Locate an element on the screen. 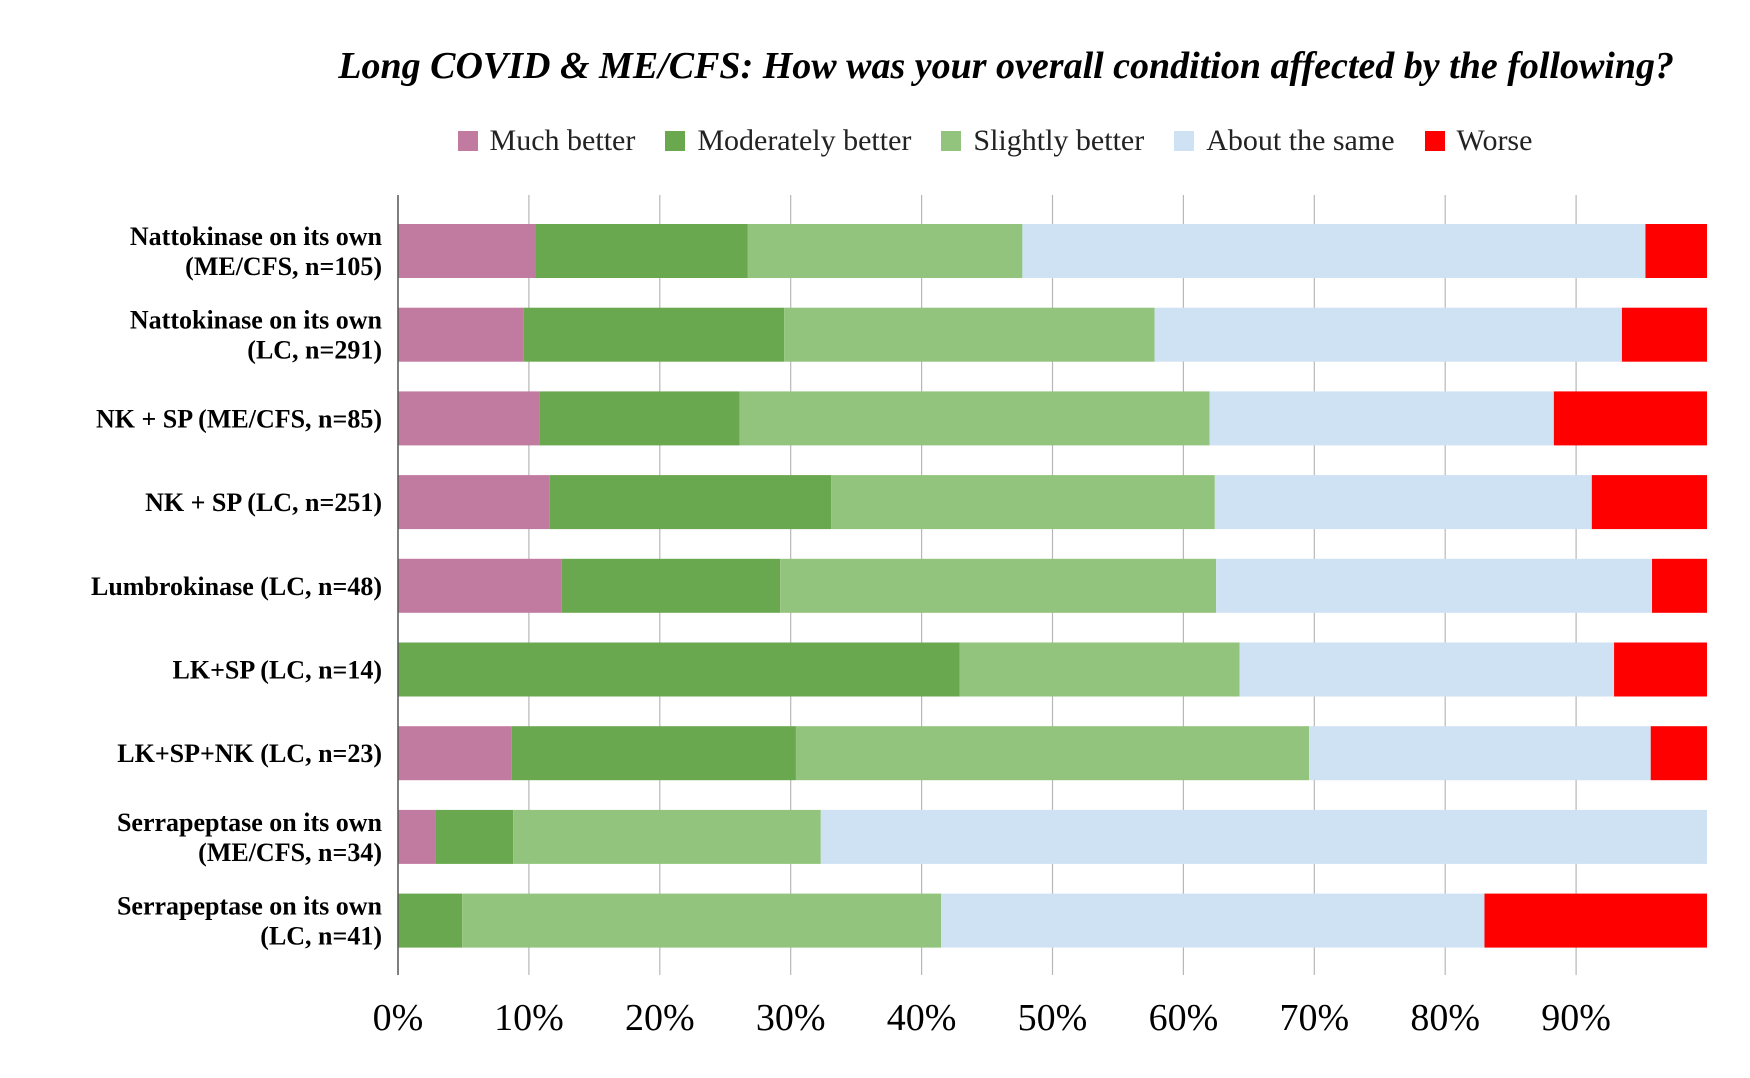  legend-label: Worse is located at coordinates (1494, 140).